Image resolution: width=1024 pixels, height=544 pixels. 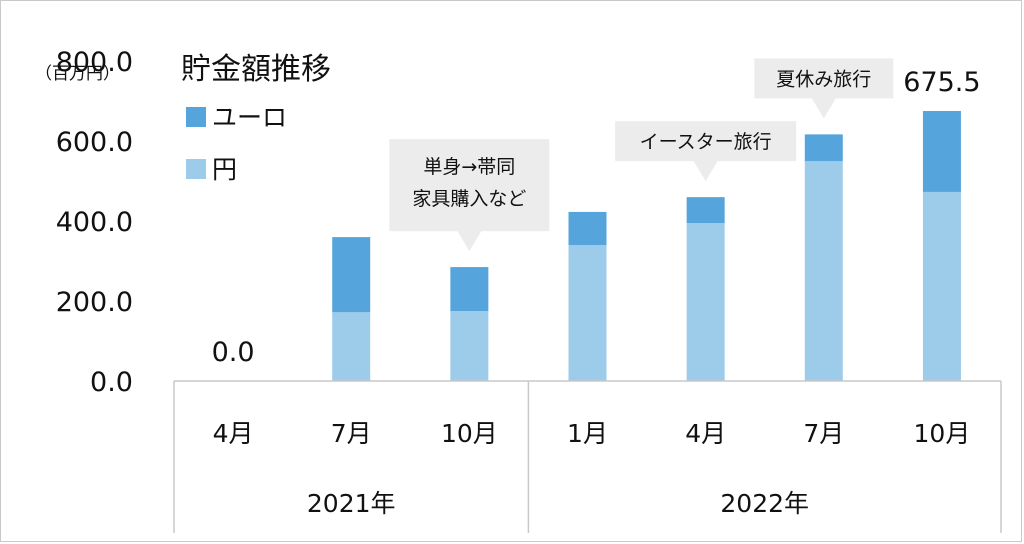 What do you see at coordinates (233, 352) in the screenshot?
I see `data-label: 0.0` at bounding box center [233, 352].